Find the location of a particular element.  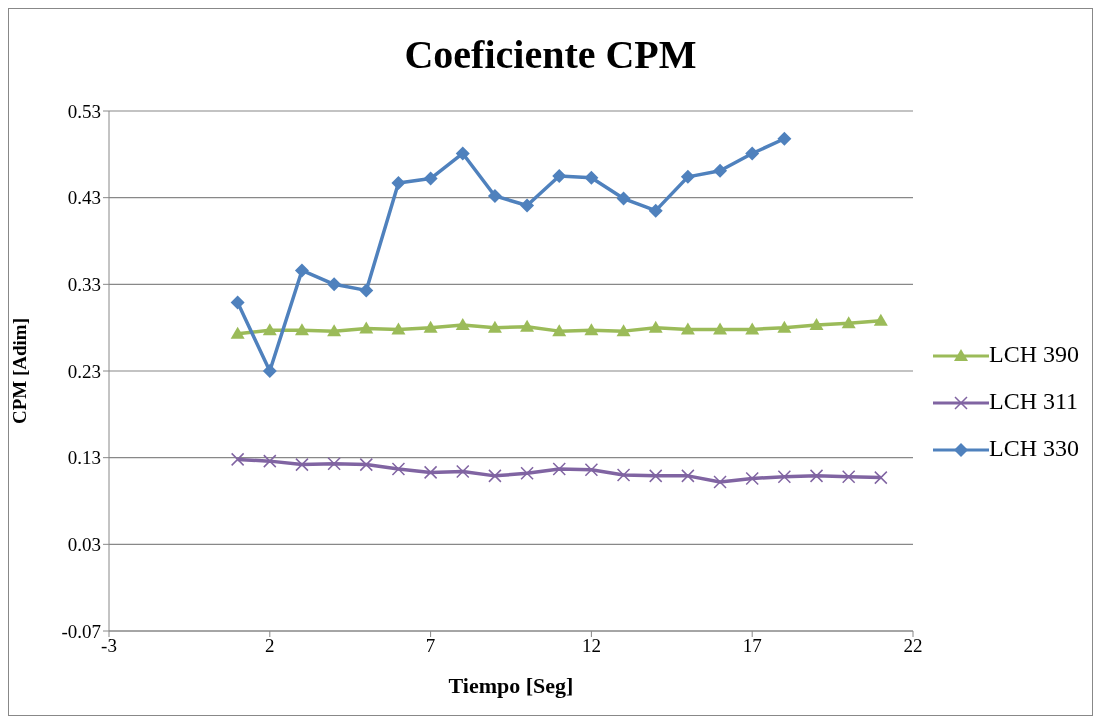

legend-label: LCH 311 is located at coordinates (1033, 401).